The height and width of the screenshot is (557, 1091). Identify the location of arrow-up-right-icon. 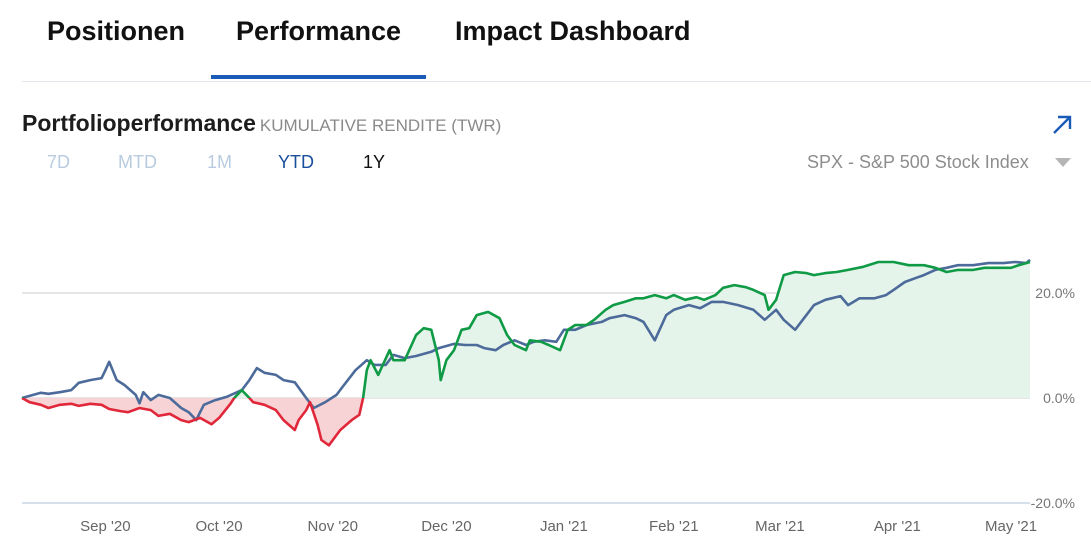
(1062, 124).